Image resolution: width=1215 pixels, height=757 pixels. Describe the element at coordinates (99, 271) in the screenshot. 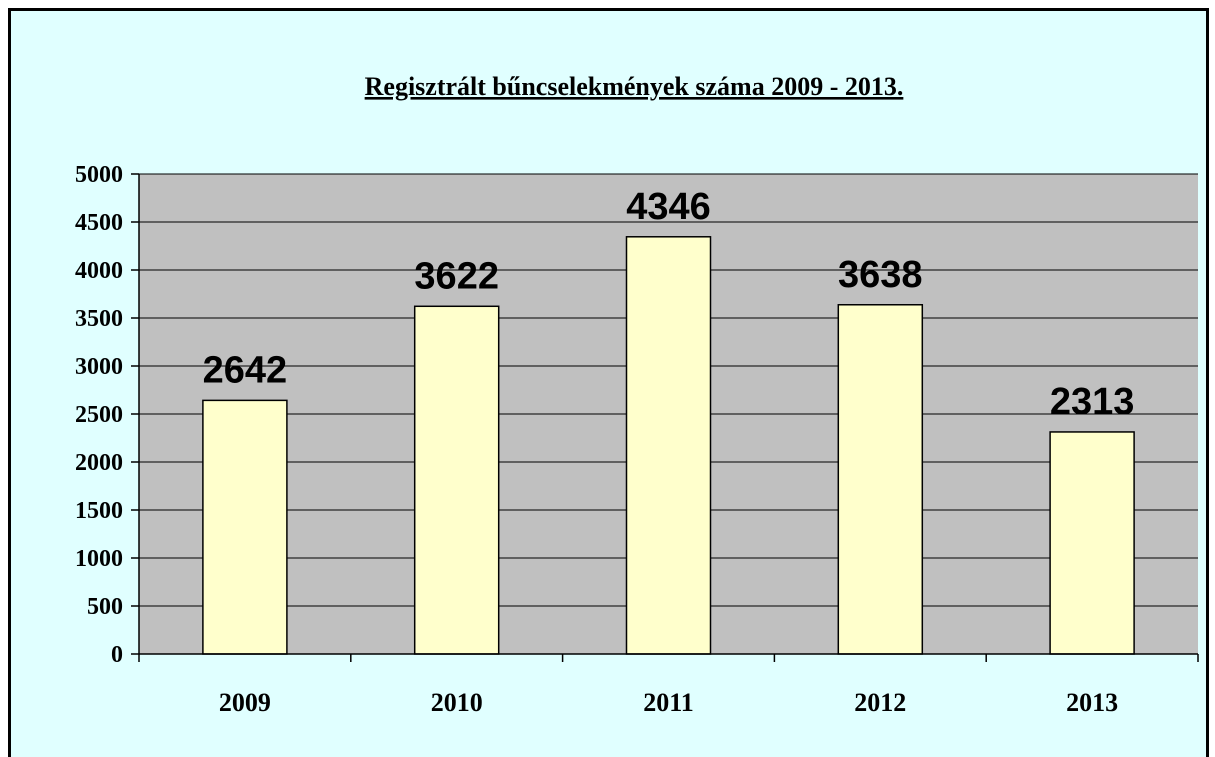

I see `y-tick-label: 4000` at that location.